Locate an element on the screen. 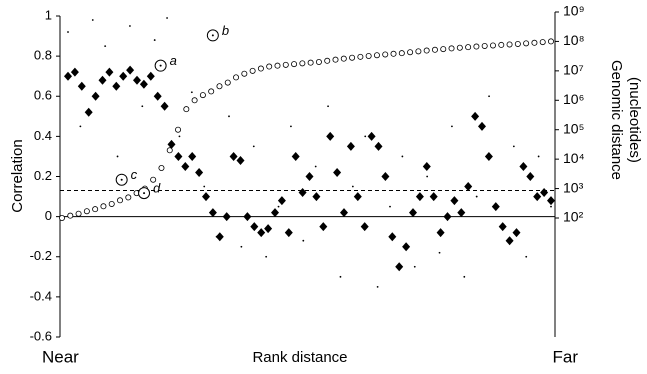  y2-tick-label: 10⁹ is located at coordinates (574, 11).